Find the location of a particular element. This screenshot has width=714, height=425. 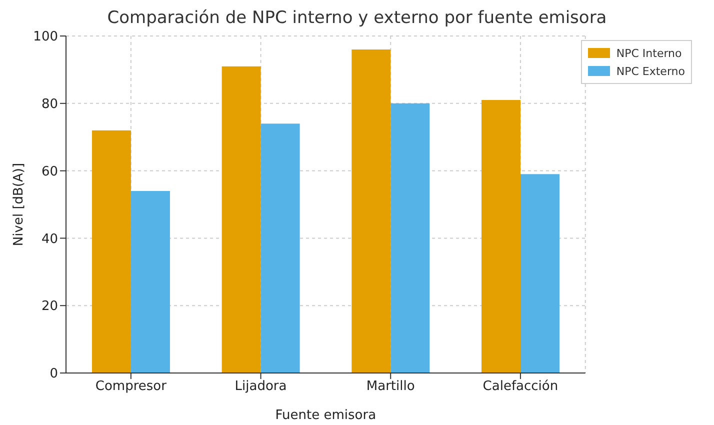

x-tick-label: Lijadora is located at coordinates (260, 386).